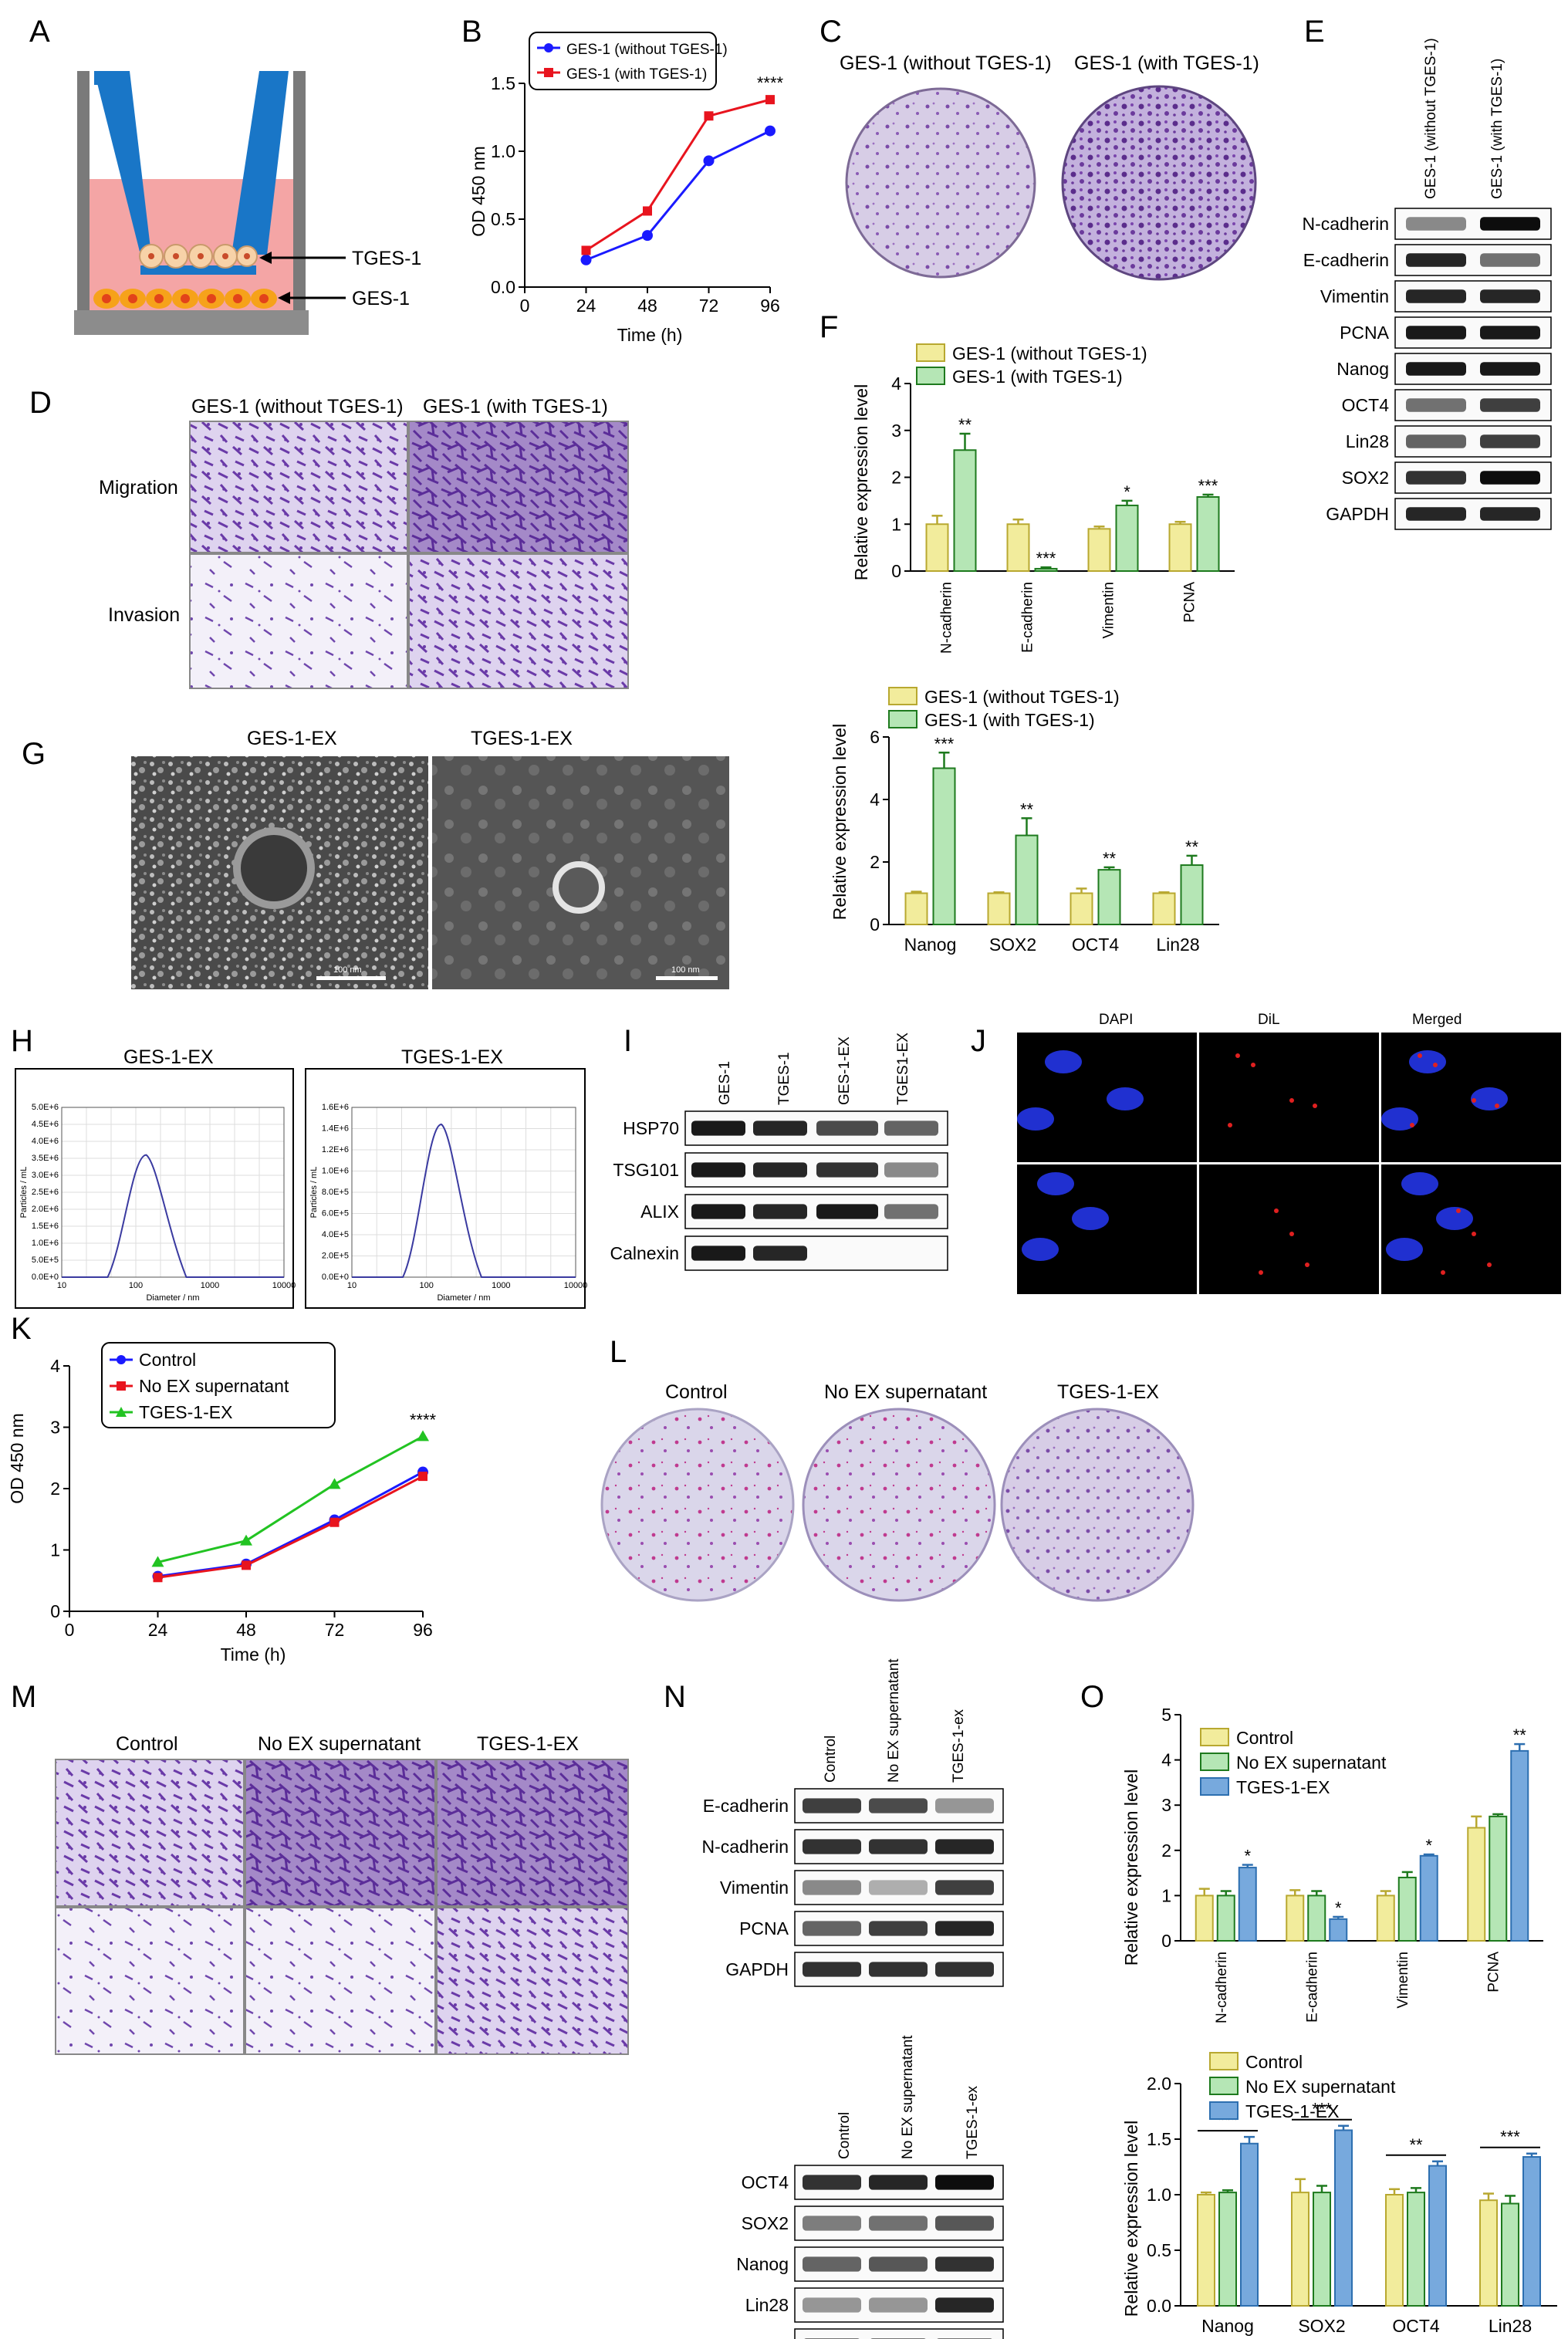  What do you see at coordinates (902, 696) in the screenshot?
I see `chart-F2-legend-swatch` at bounding box center [902, 696].